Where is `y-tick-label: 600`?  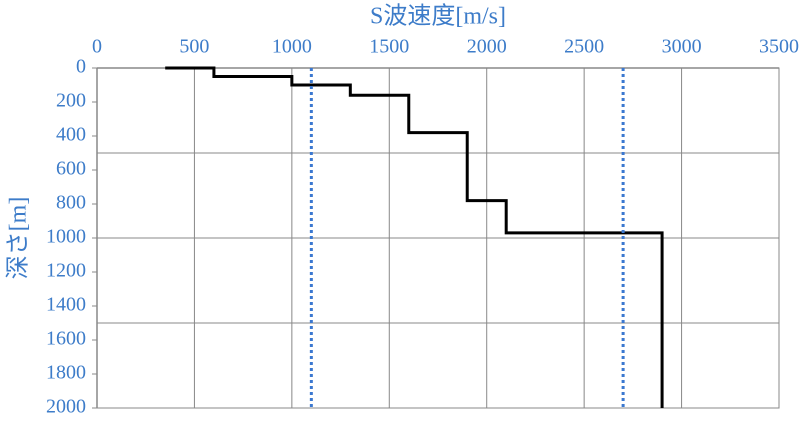
y-tick-label: 600 is located at coordinates (71, 169).